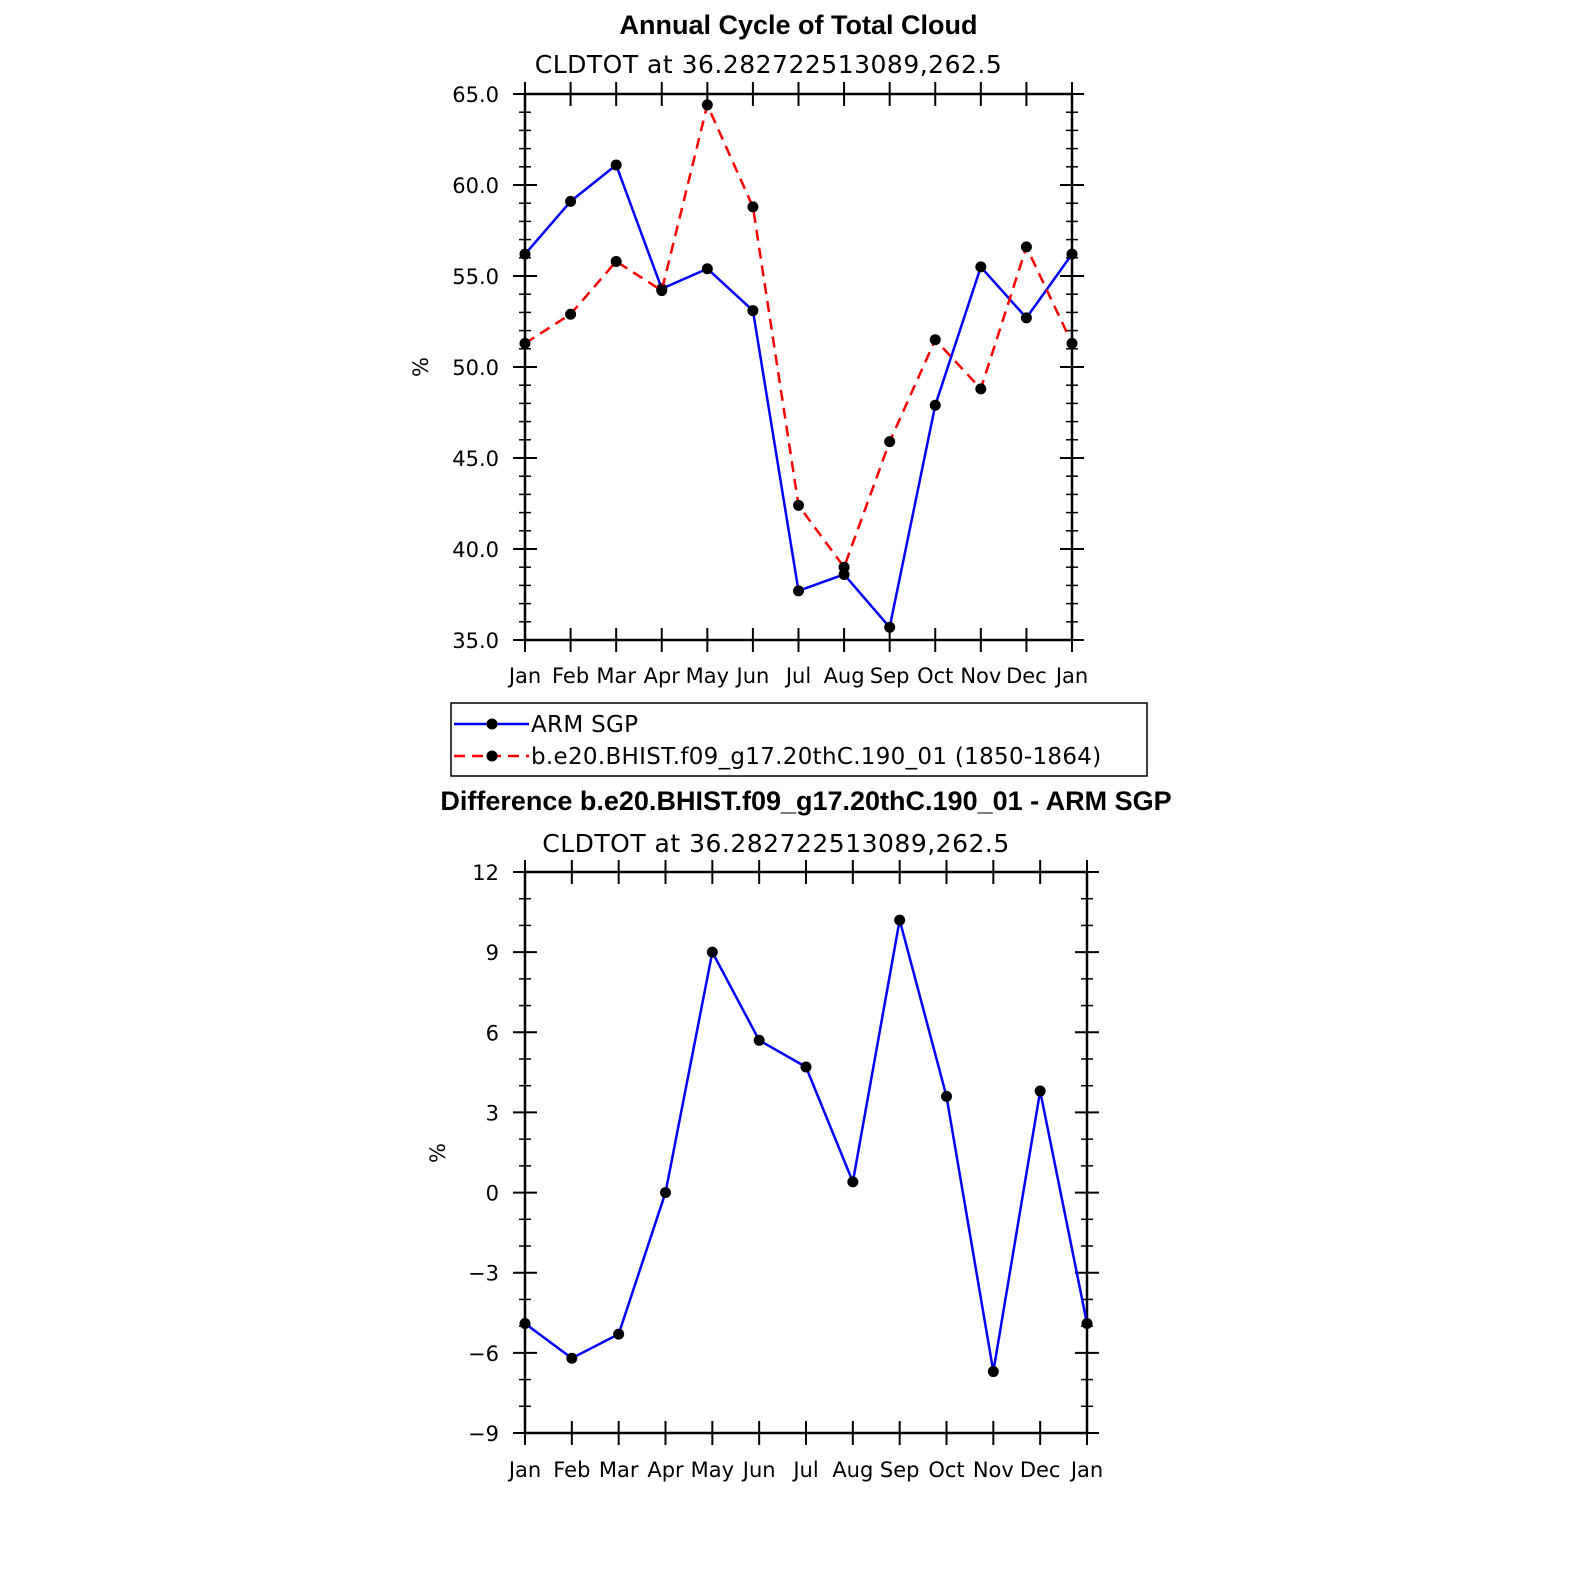 Image resolution: width=1574 pixels, height=1574 pixels. What do you see at coordinates (485, 873) in the screenshot?
I see `y-tick-label: 12` at bounding box center [485, 873].